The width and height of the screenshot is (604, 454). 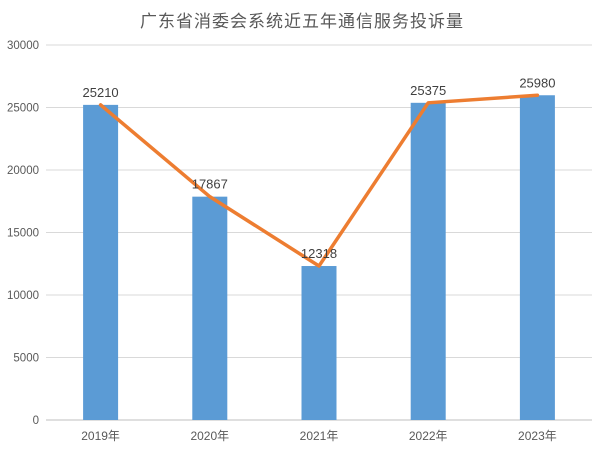 What do you see at coordinates (23, 234) in the screenshot?
I see `y-tick-label: 15000` at bounding box center [23, 234].